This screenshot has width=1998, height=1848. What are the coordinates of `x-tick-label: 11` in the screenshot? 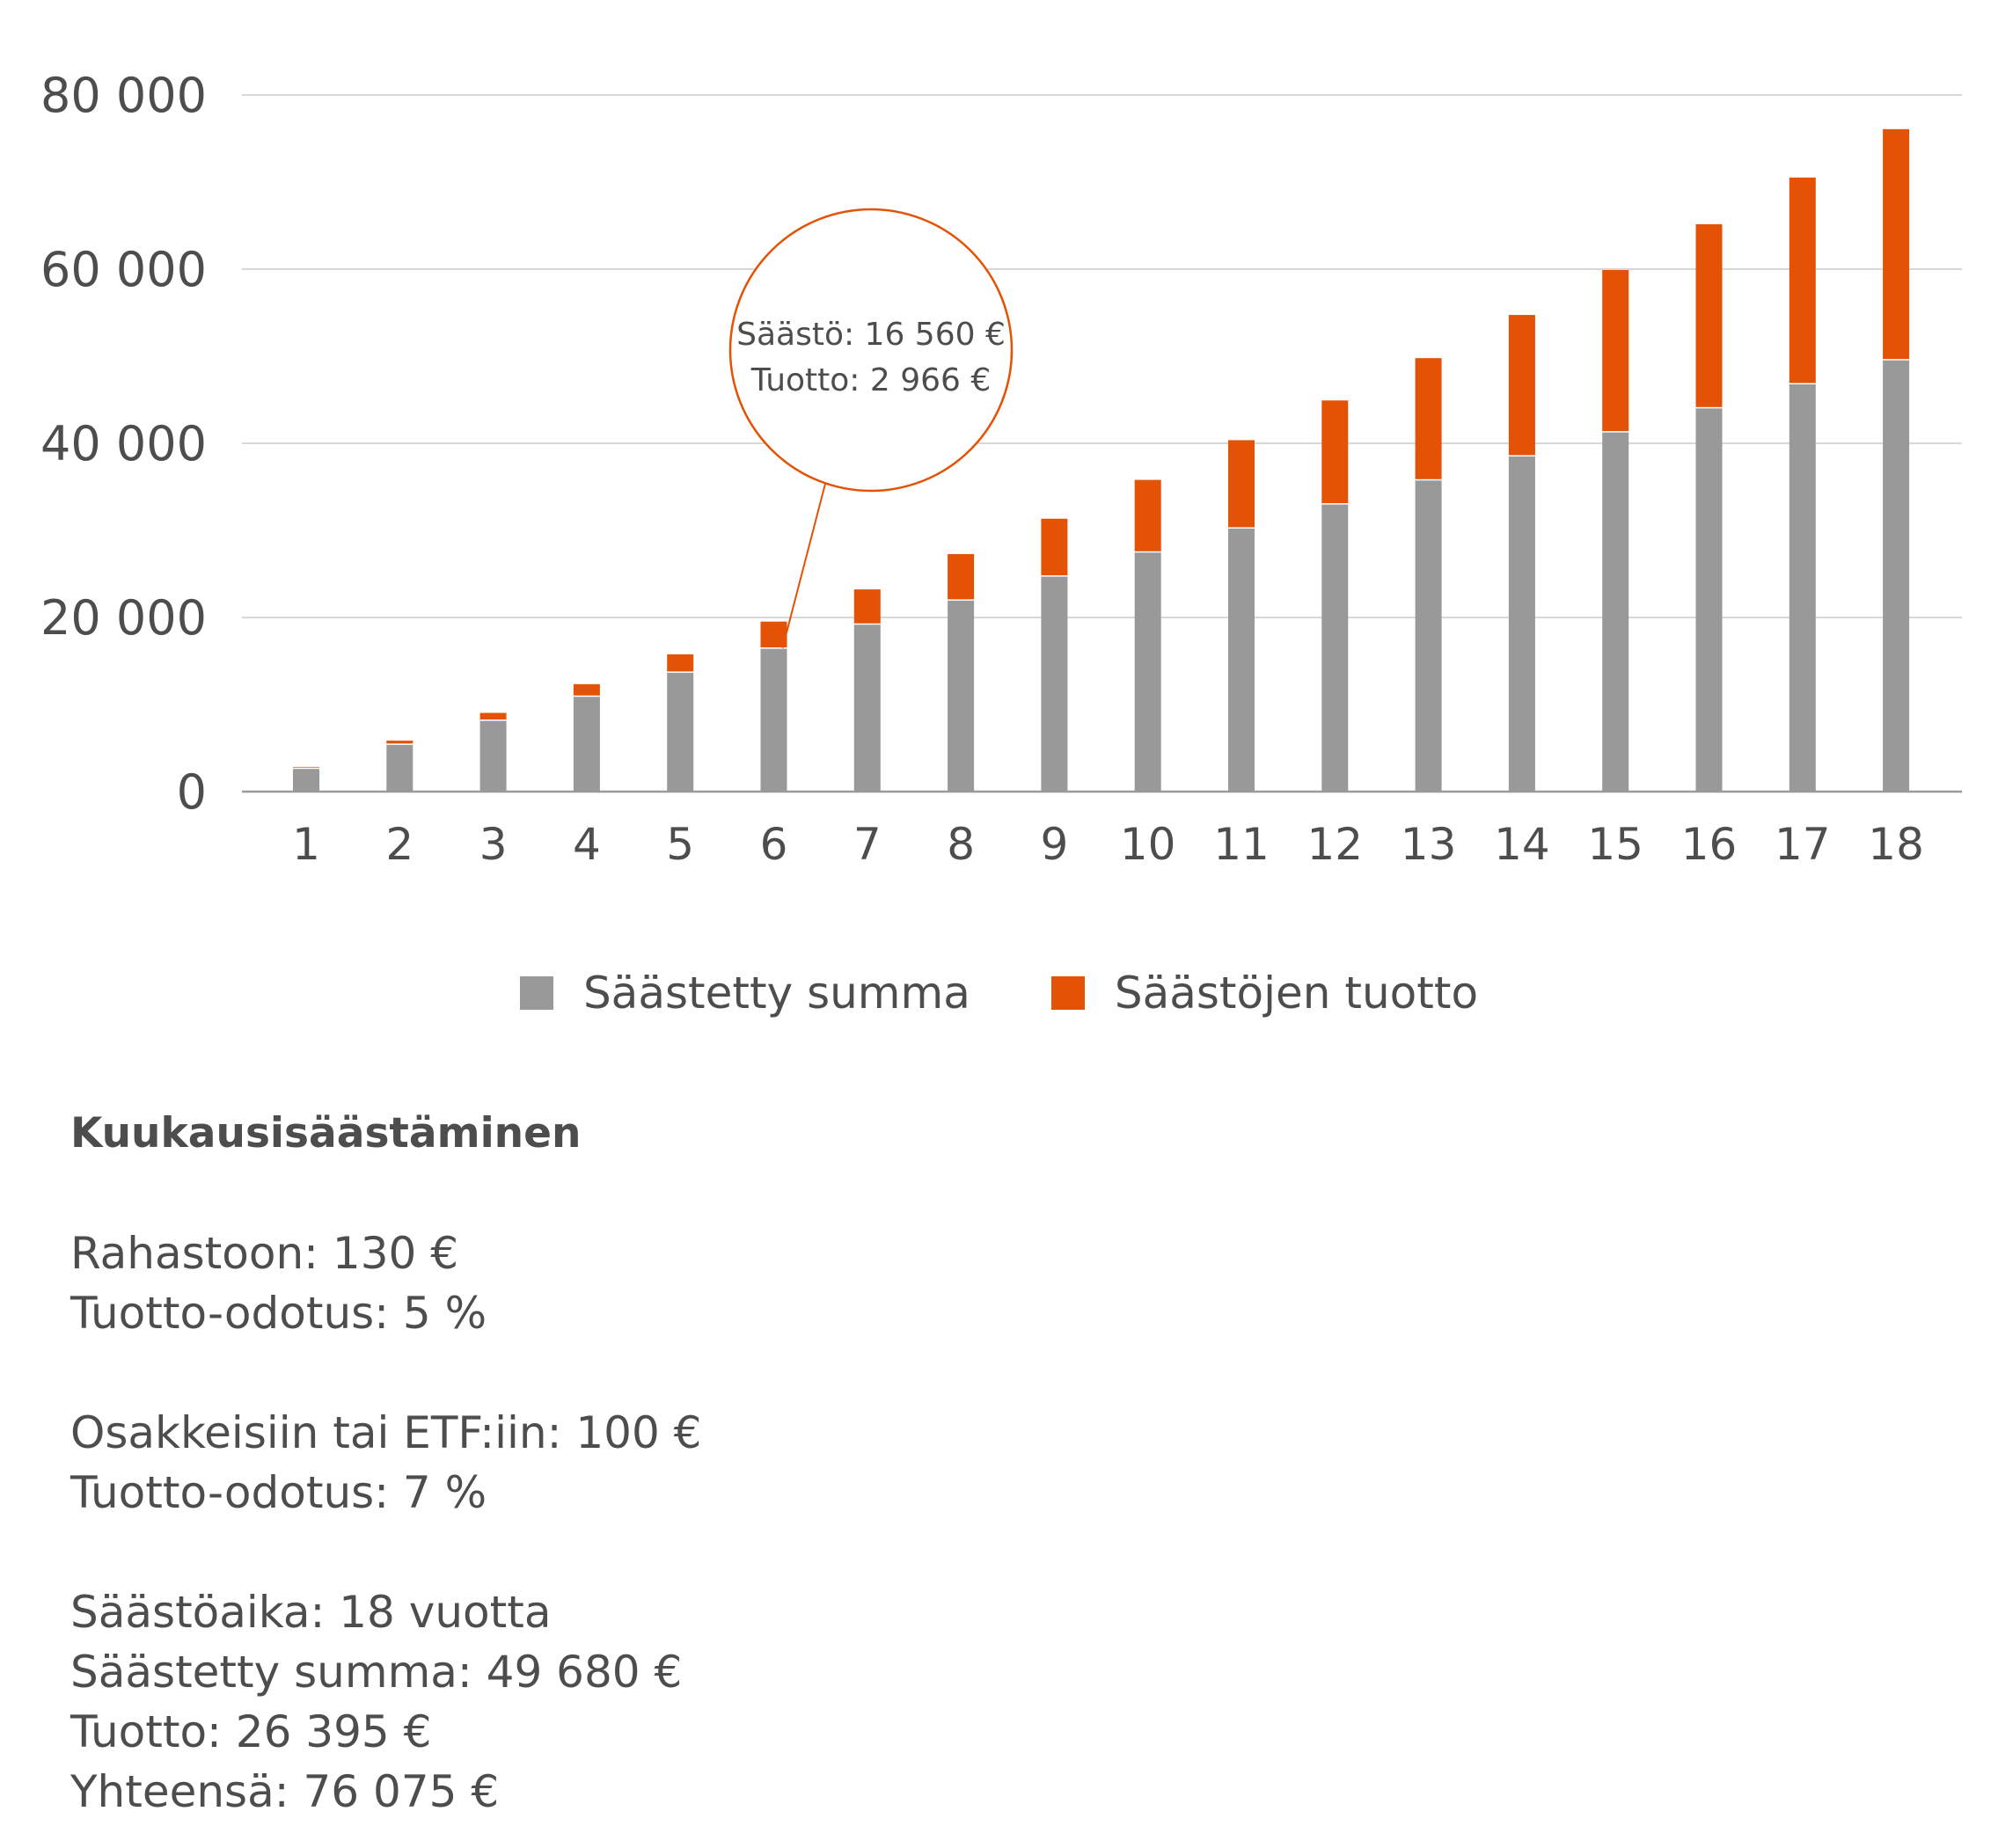 It's located at (1241, 844).